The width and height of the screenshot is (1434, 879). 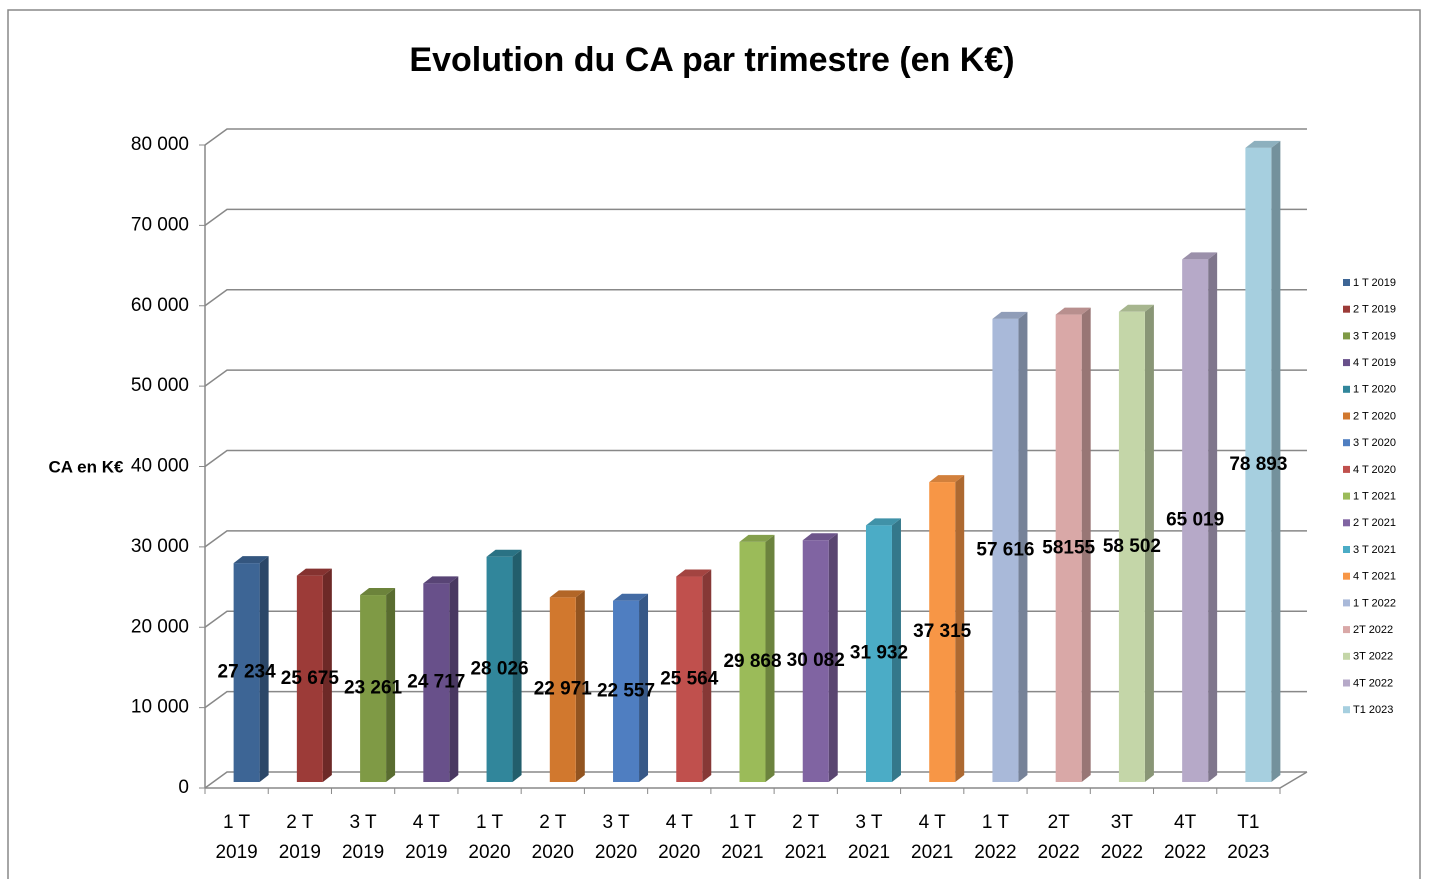 I want to click on x-tick-label-box: T1 2023, so click(x=1248, y=837).